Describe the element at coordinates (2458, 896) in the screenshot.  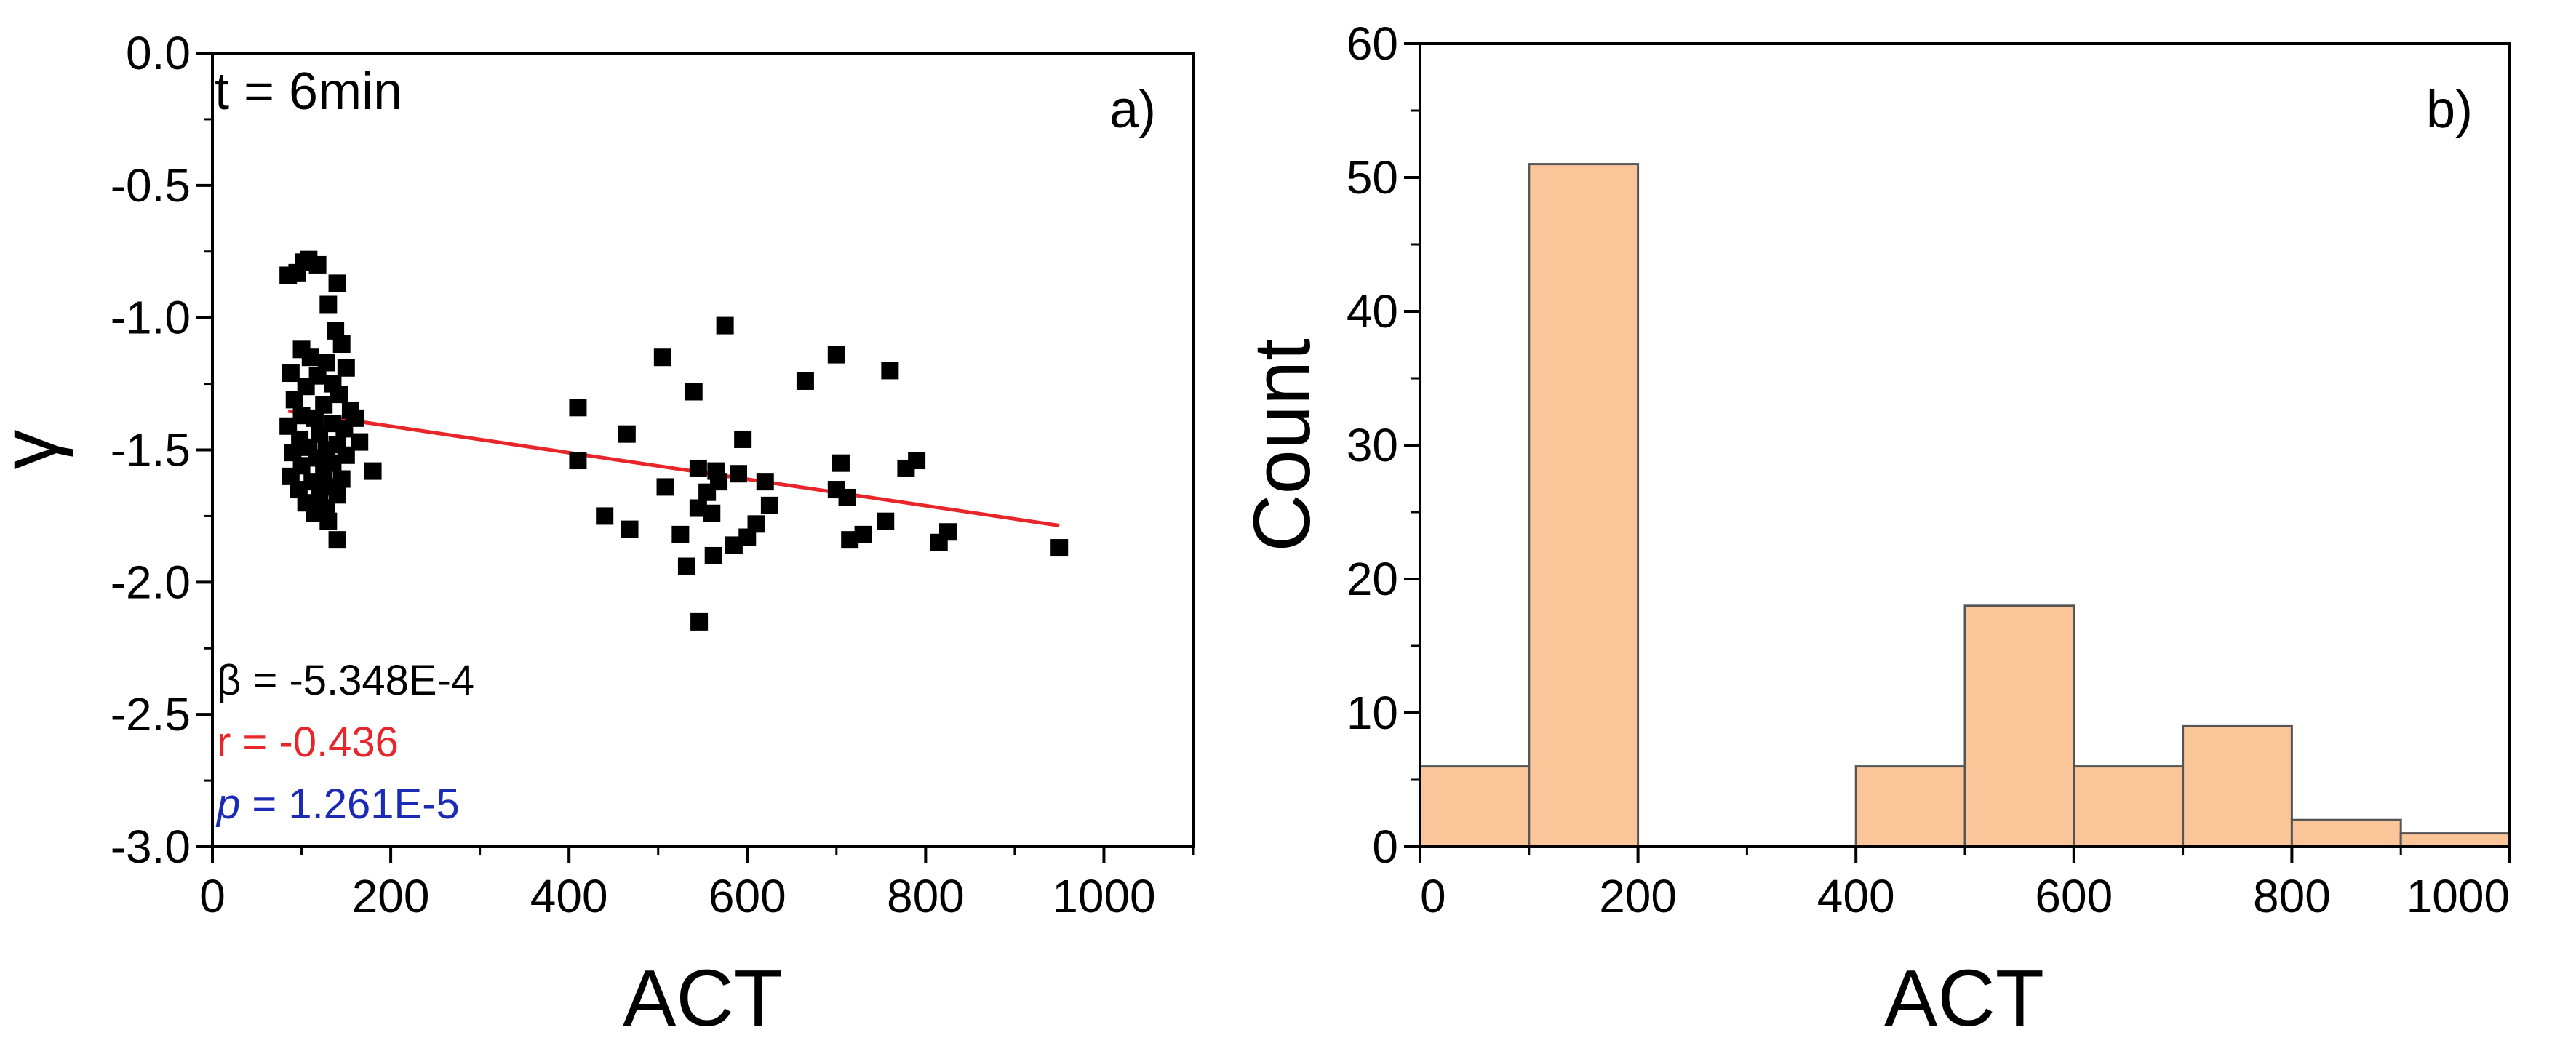
I see `x-tick-label-b: 1000` at that location.